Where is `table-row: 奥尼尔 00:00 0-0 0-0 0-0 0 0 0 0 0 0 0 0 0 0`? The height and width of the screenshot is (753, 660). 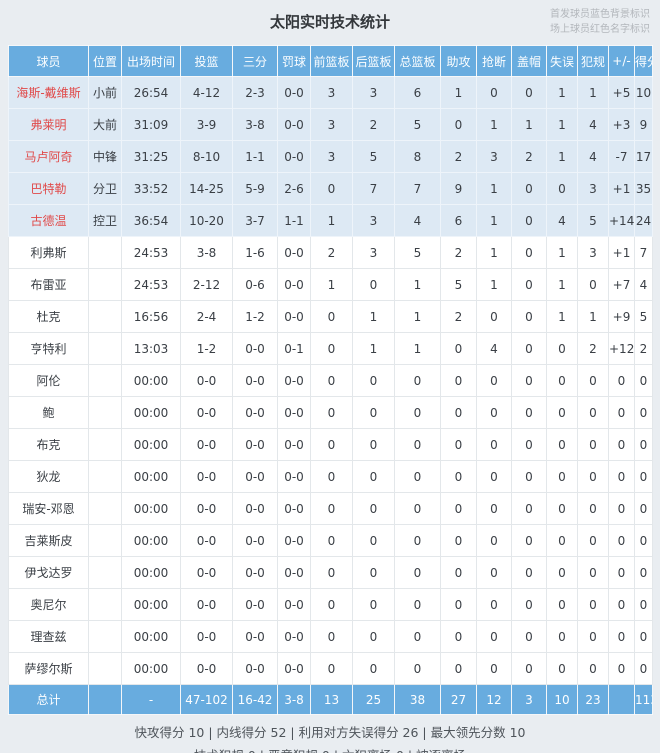 table-row: 奥尼尔 00:00 0-0 0-0 0-0 0 0 0 0 0 0 0 0 0 0 is located at coordinates (330, 604).